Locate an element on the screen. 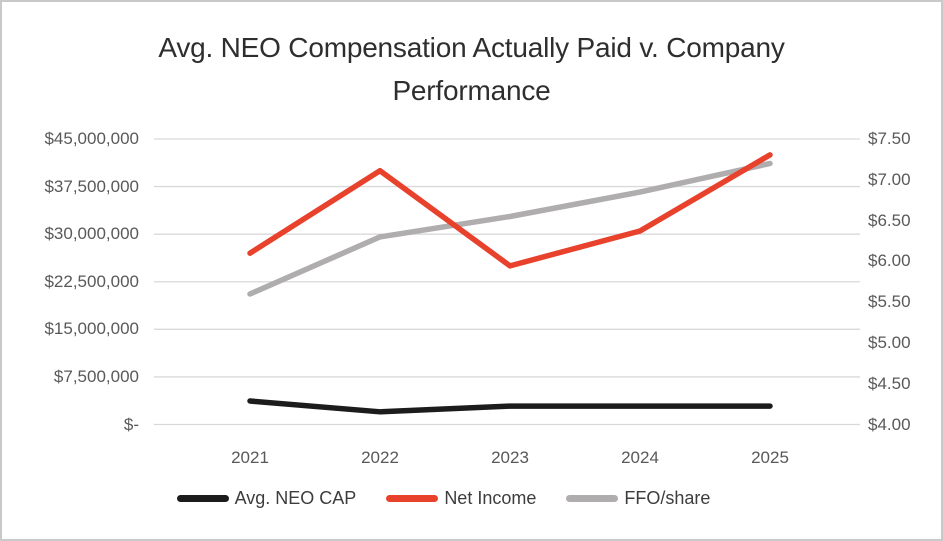 Image resolution: width=943 pixels, height=541 pixels. legend: Avg. NEO CAP Net Income FFO/share is located at coordinates (456, 498).